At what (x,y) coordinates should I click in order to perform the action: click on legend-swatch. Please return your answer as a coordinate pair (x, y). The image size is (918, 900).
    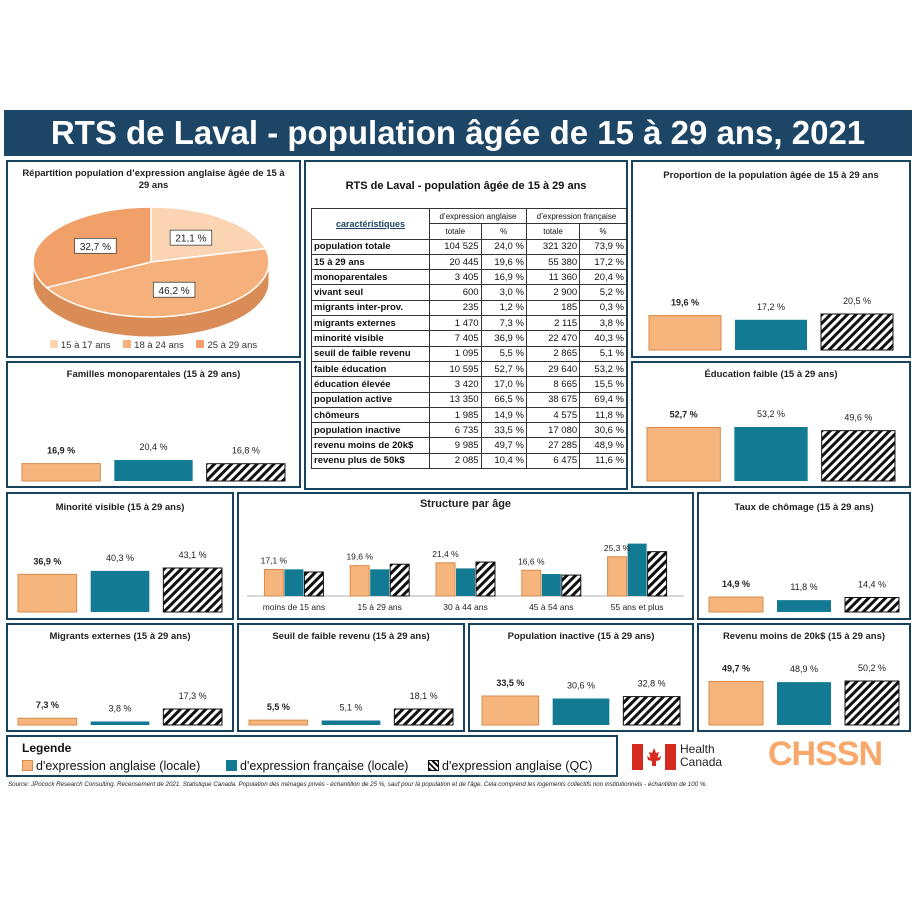
    Looking at the image, I should click on (53, 344).